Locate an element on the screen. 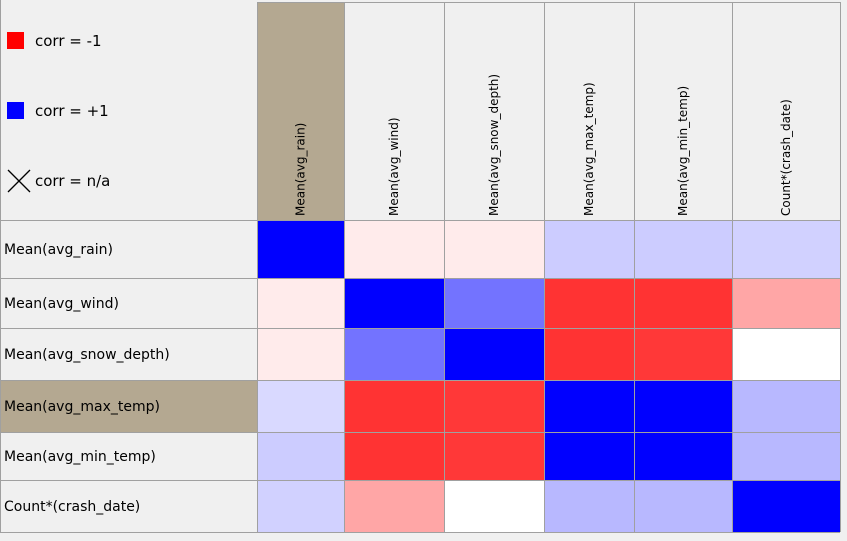 The height and width of the screenshot is (541, 847). column-header-bg-mean-avg-rain is located at coordinates (300, 111).